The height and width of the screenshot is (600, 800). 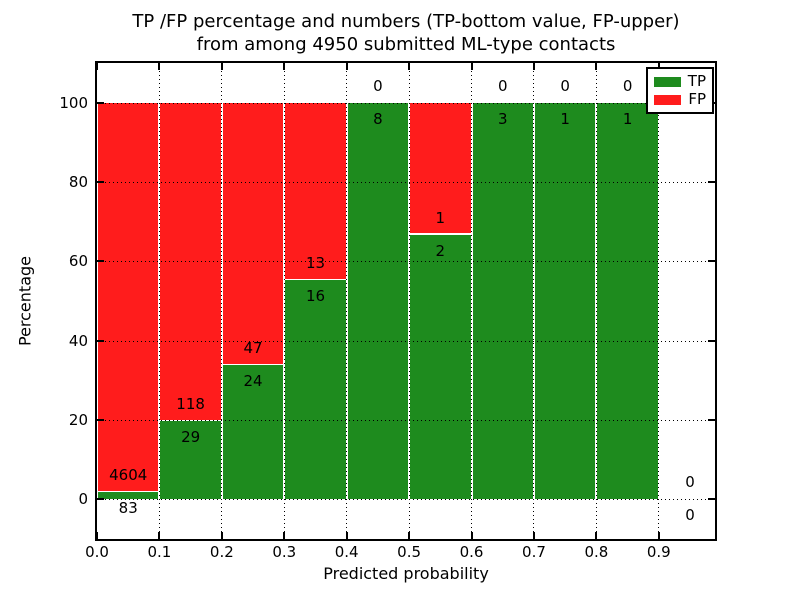 I want to click on tp-count-label: 2, so click(x=440, y=250).